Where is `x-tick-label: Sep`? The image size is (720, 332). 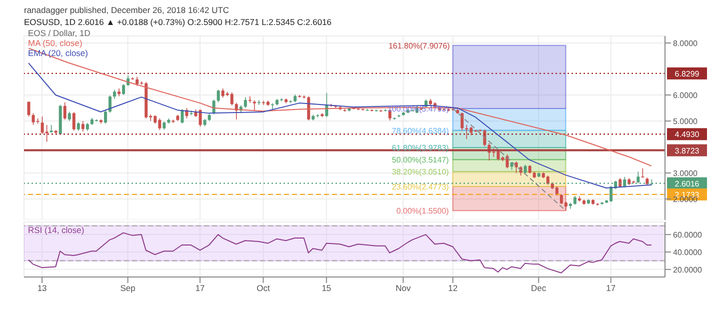 x-tick-label: Sep is located at coordinates (128, 288).